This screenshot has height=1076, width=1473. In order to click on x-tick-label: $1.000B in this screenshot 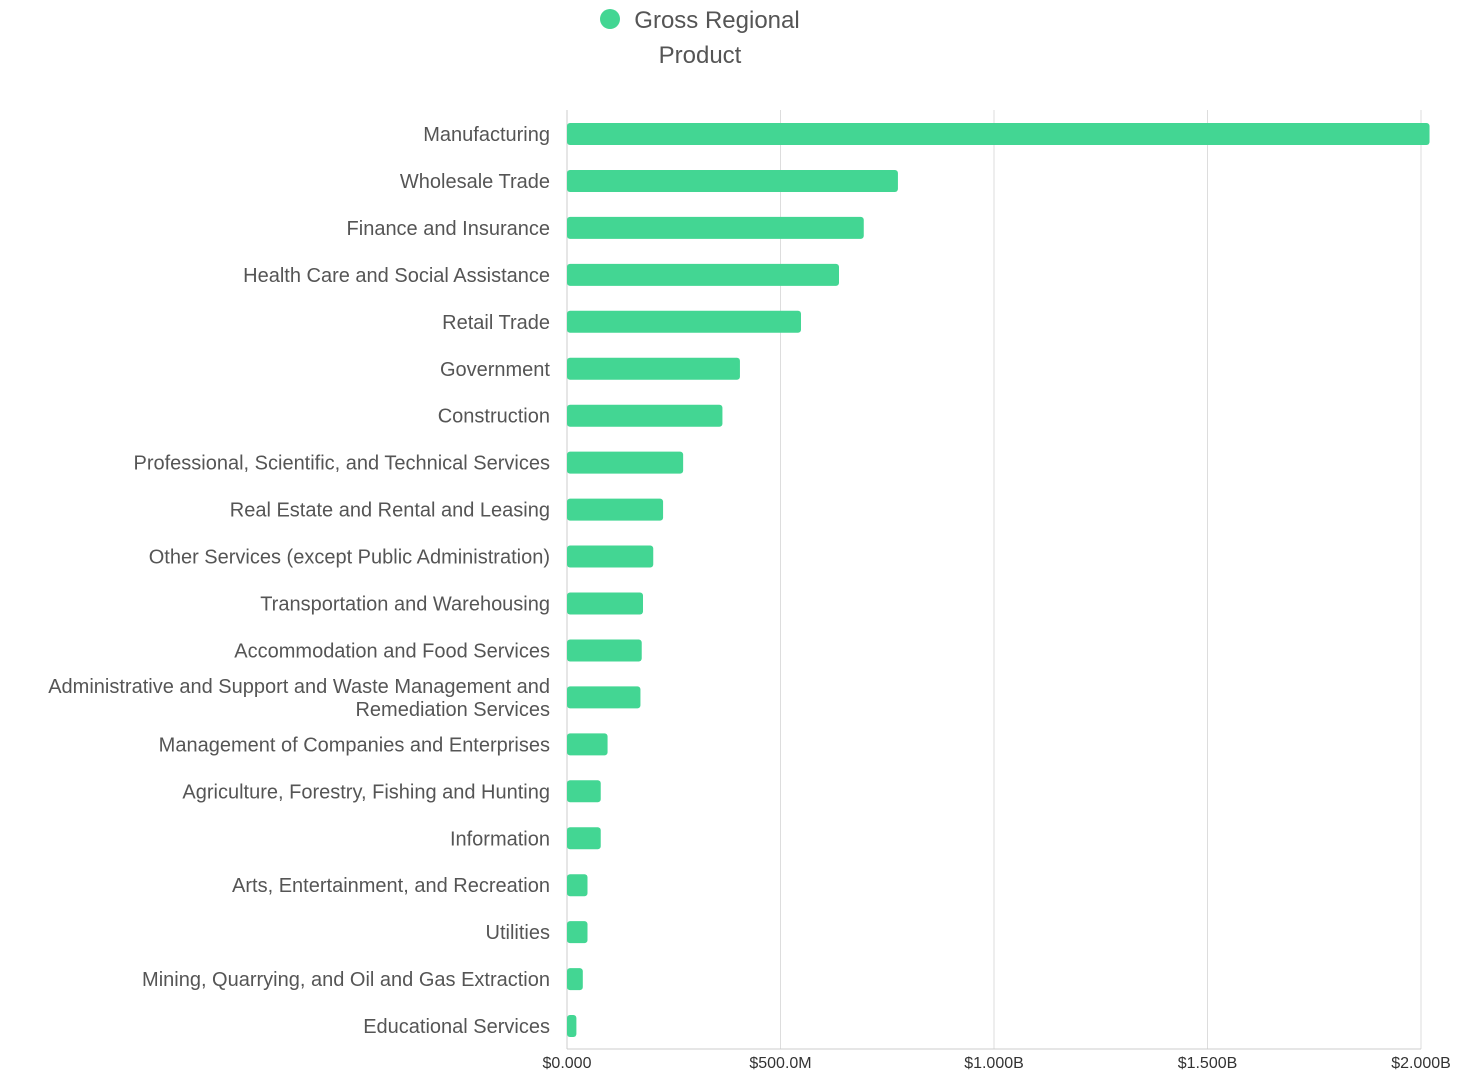, I will do `click(994, 1063)`.